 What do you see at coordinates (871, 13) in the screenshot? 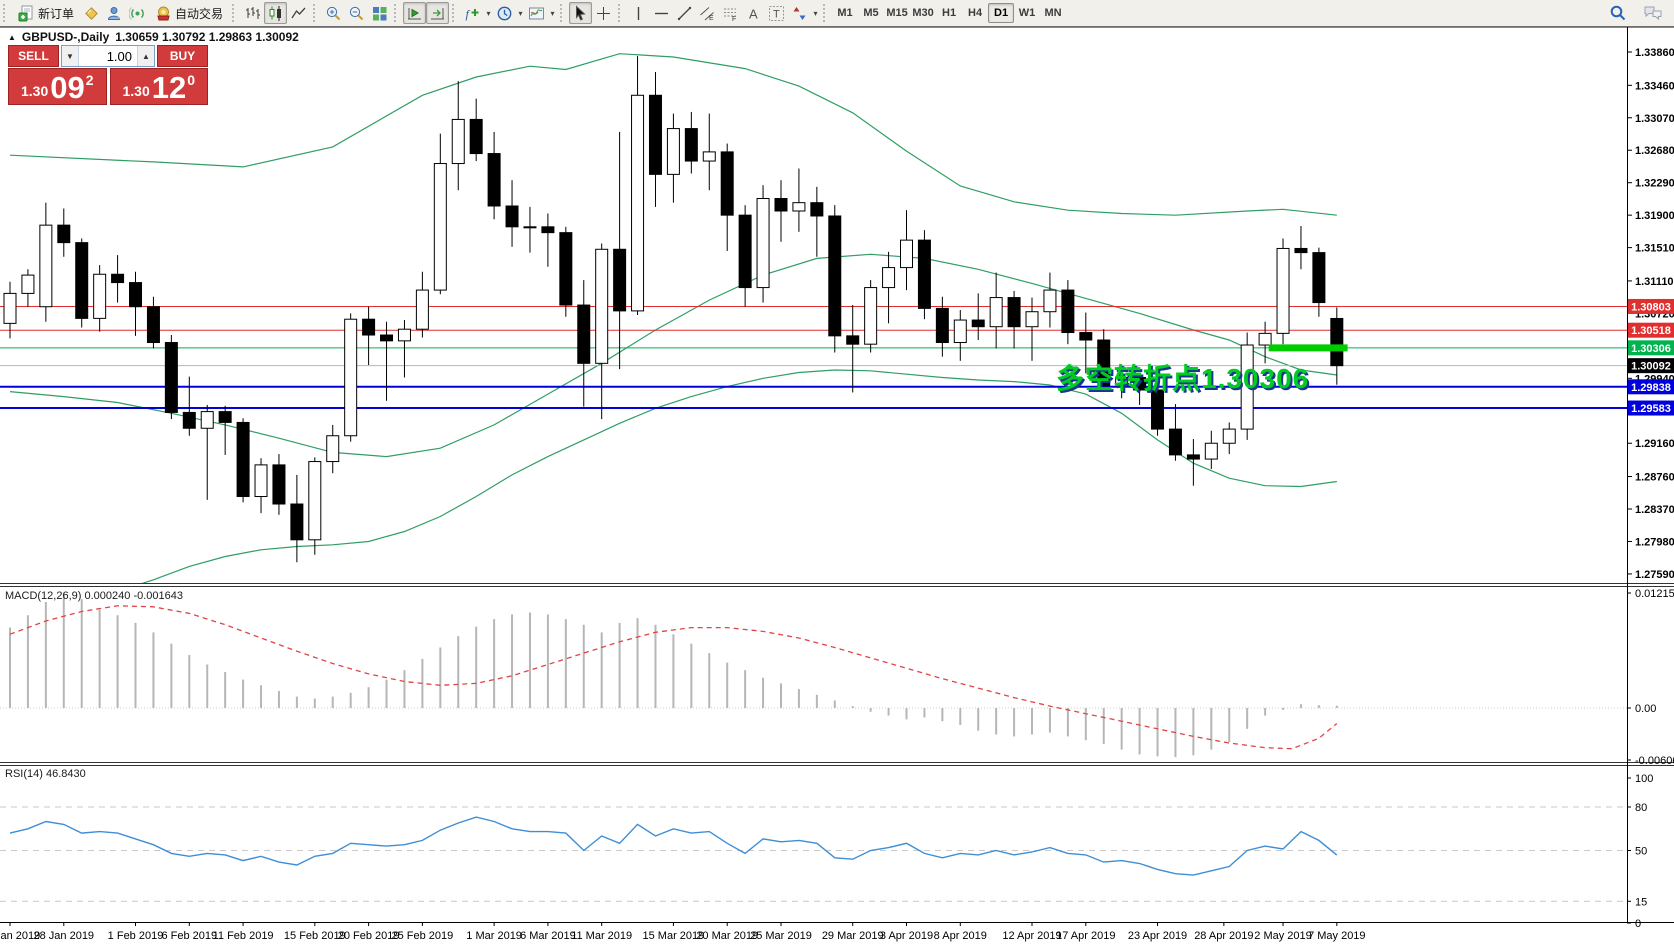
I see `timeframe-m5-button: M5` at bounding box center [871, 13].